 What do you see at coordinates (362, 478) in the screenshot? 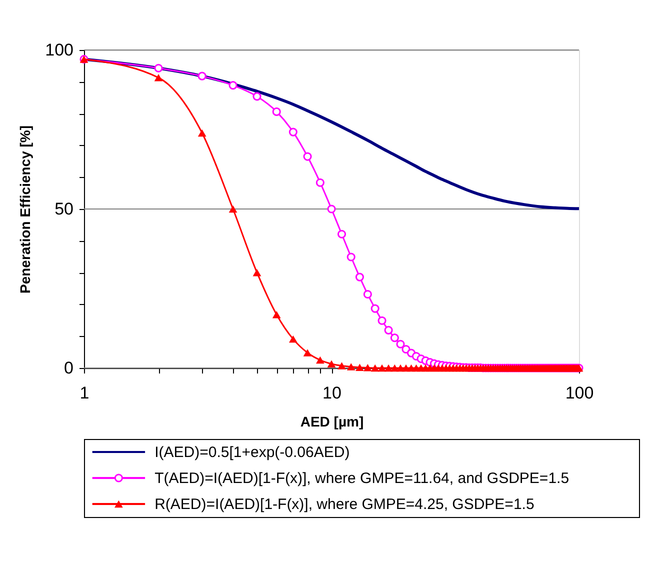
I see `legend-label: T(AED)=I(AED)[1-F(x)], where GMPE=11.64, and GSDPE=1.5` at bounding box center [362, 478].